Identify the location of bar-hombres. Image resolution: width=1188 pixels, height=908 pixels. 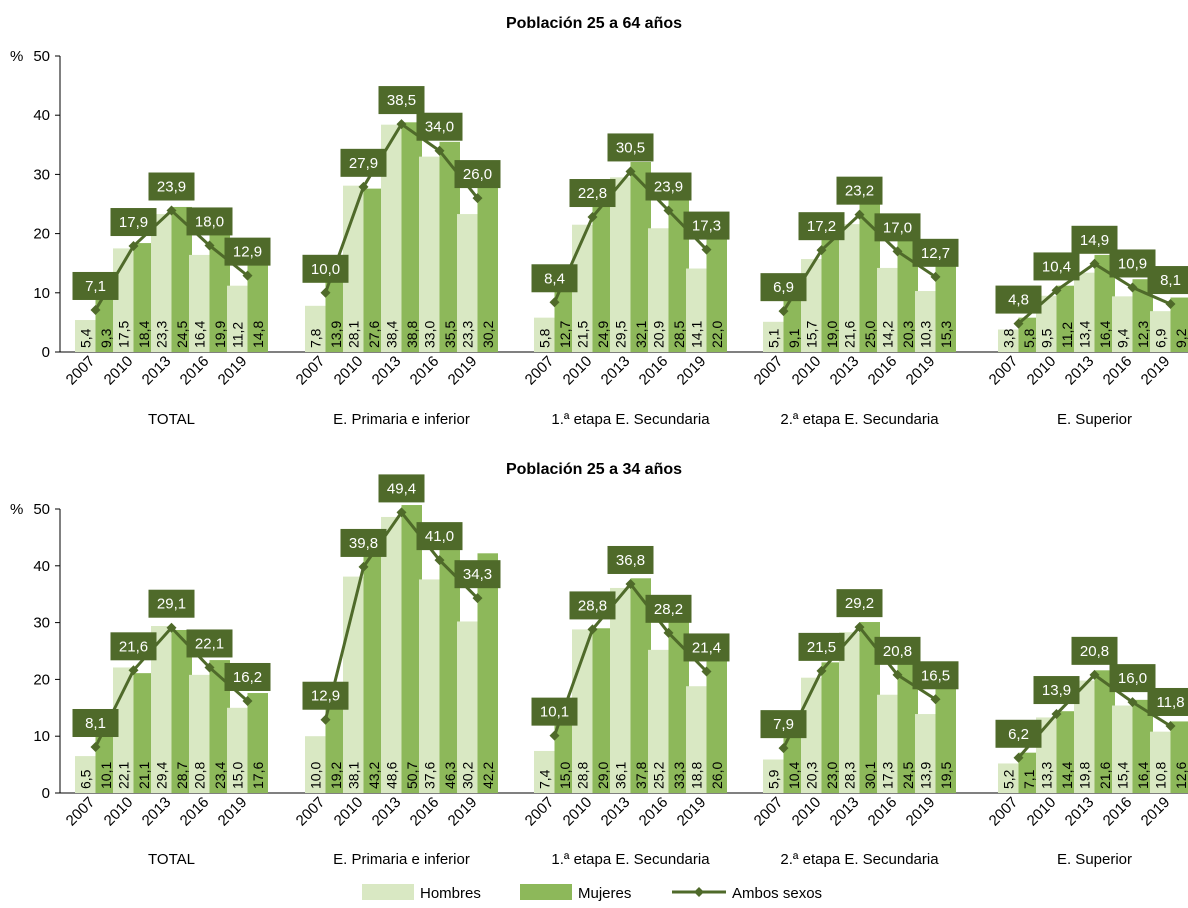
(429, 686).